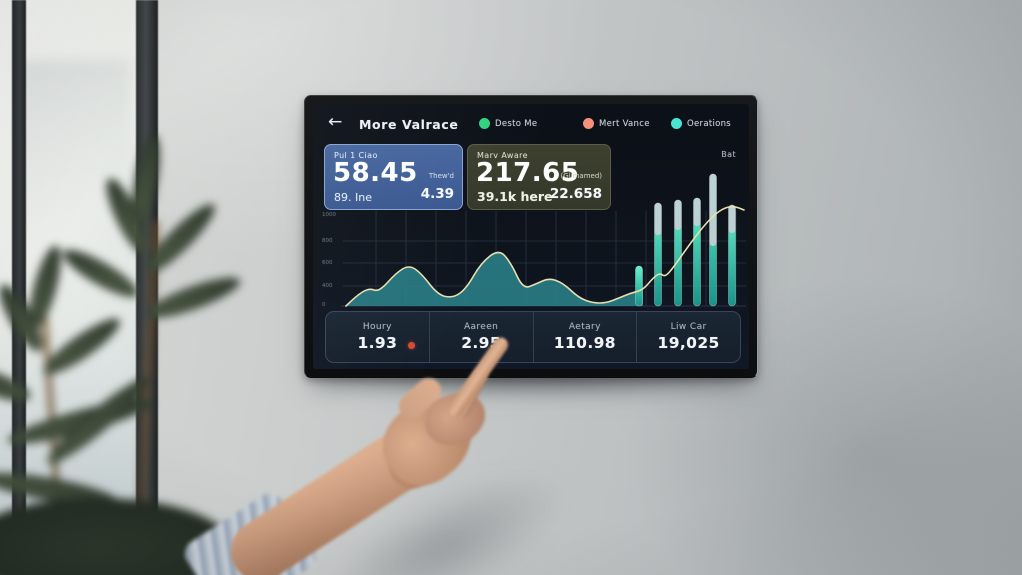  I want to click on legend-item-2: Mert Vance, so click(616, 123).